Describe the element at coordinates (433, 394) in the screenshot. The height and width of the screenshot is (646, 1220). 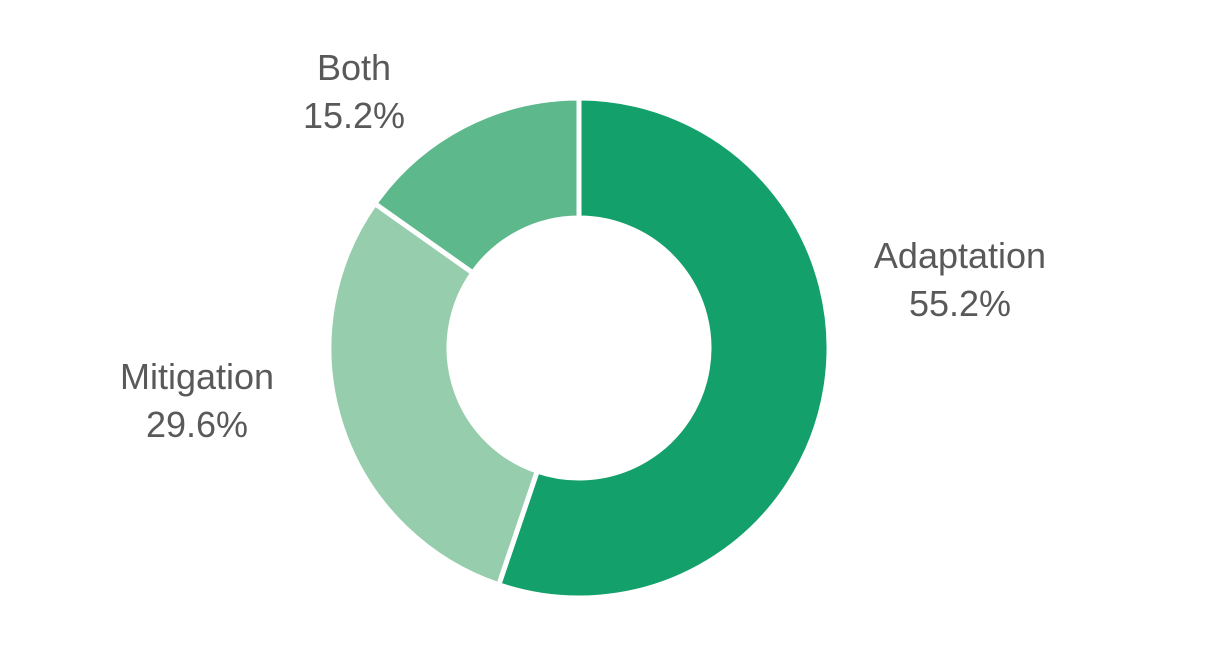
I see `slice-mitigation` at that location.